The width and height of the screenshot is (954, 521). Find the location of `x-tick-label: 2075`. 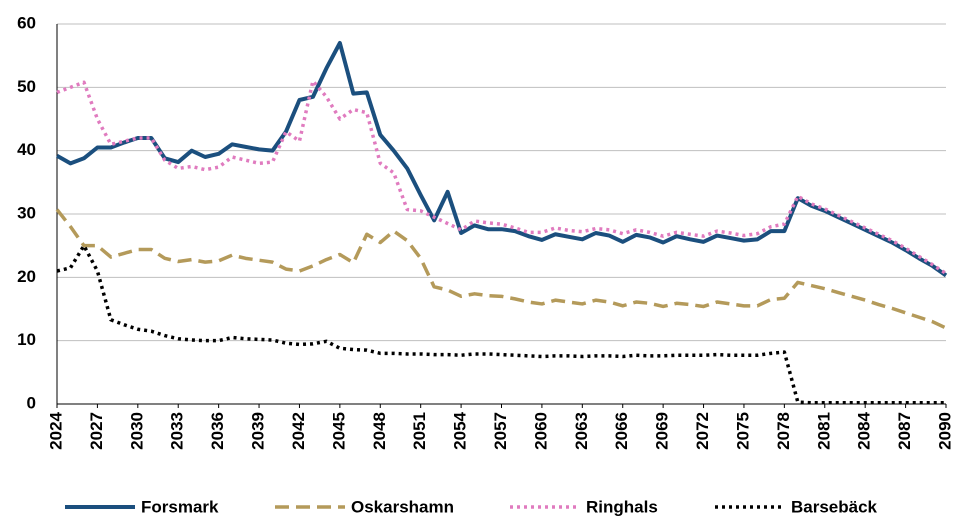

x-tick-label: 2075 is located at coordinates (742, 431).